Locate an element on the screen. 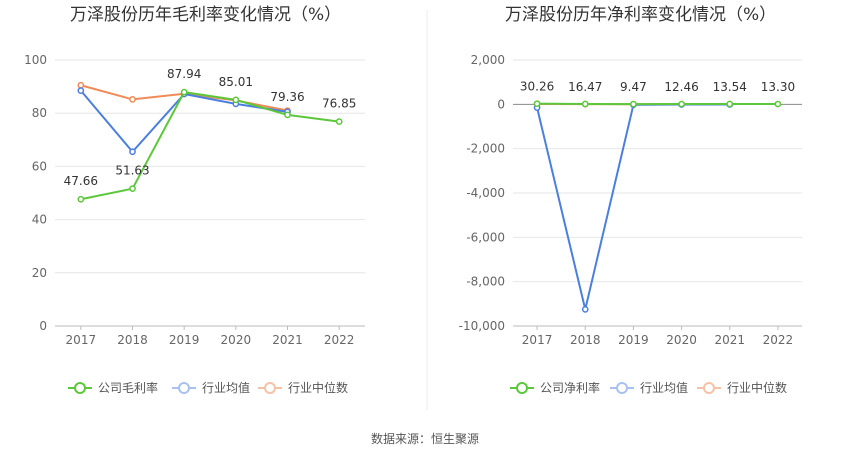  data-label: 47.66 is located at coordinates (81, 181).